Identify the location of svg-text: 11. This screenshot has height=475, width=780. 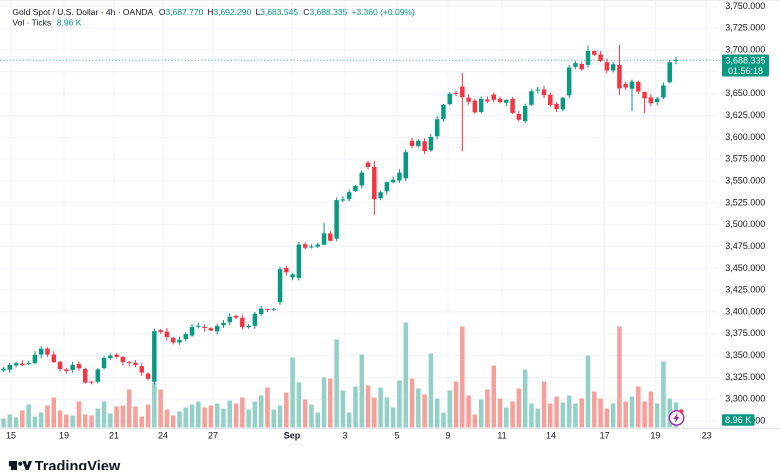
(501, 435).